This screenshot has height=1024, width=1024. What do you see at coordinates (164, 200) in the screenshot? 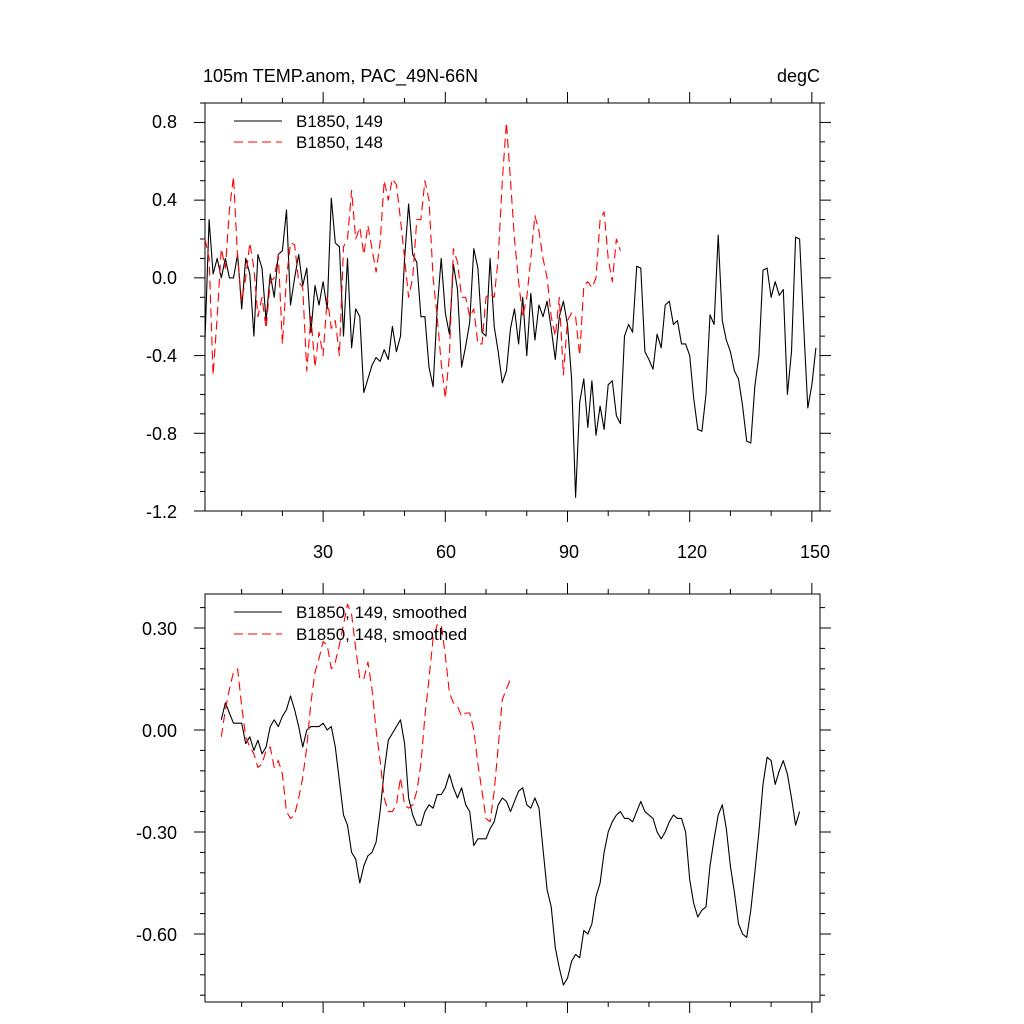
I see `y-tick-label: 0.4` at bounding box center [164, 200].